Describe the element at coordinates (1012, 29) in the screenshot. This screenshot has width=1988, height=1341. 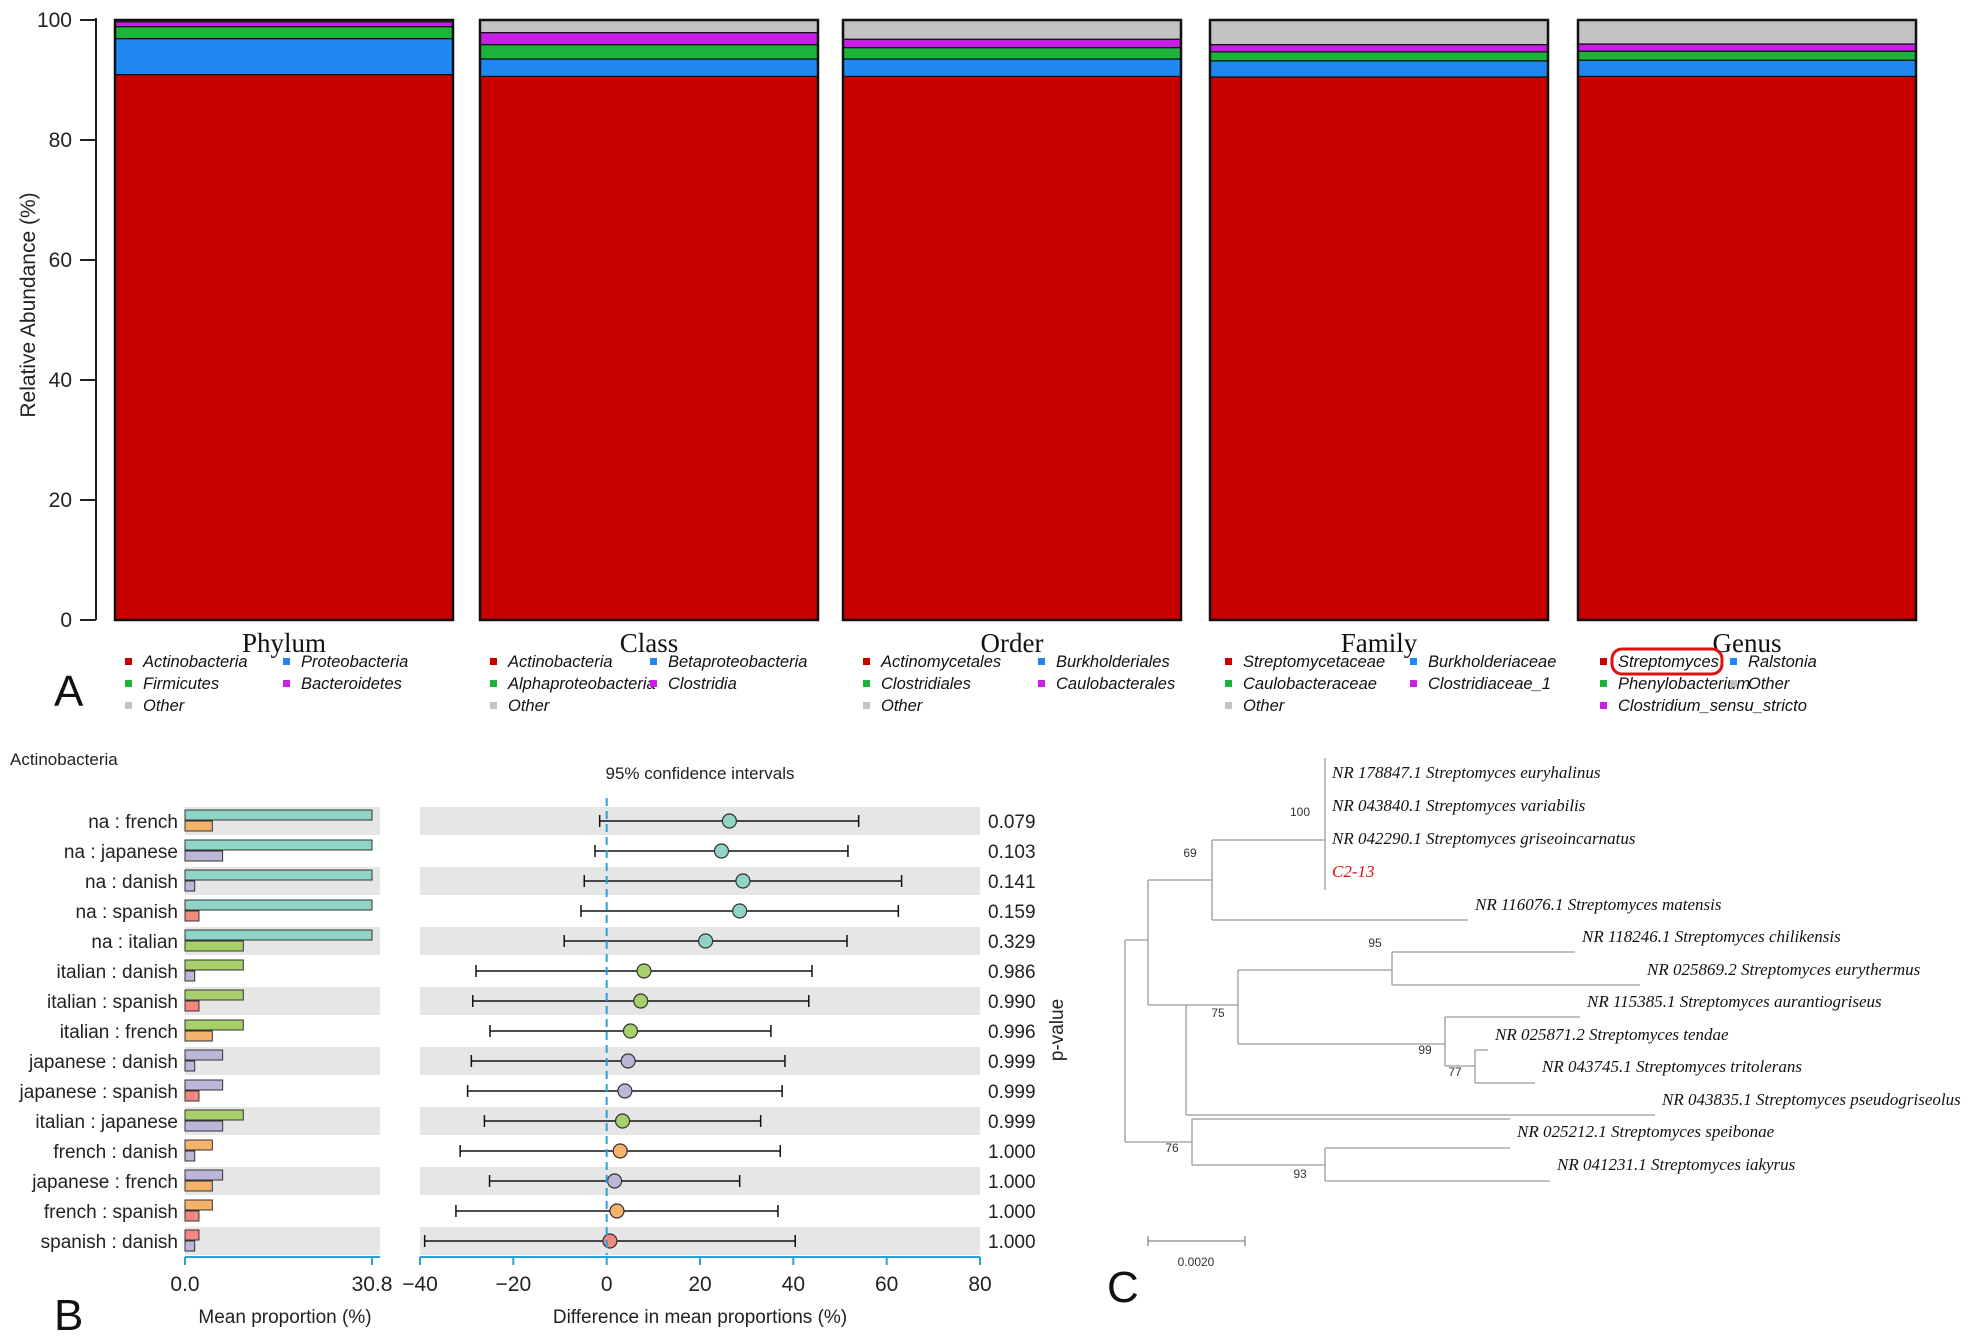
I see `bar-segment-order-other` at that location.